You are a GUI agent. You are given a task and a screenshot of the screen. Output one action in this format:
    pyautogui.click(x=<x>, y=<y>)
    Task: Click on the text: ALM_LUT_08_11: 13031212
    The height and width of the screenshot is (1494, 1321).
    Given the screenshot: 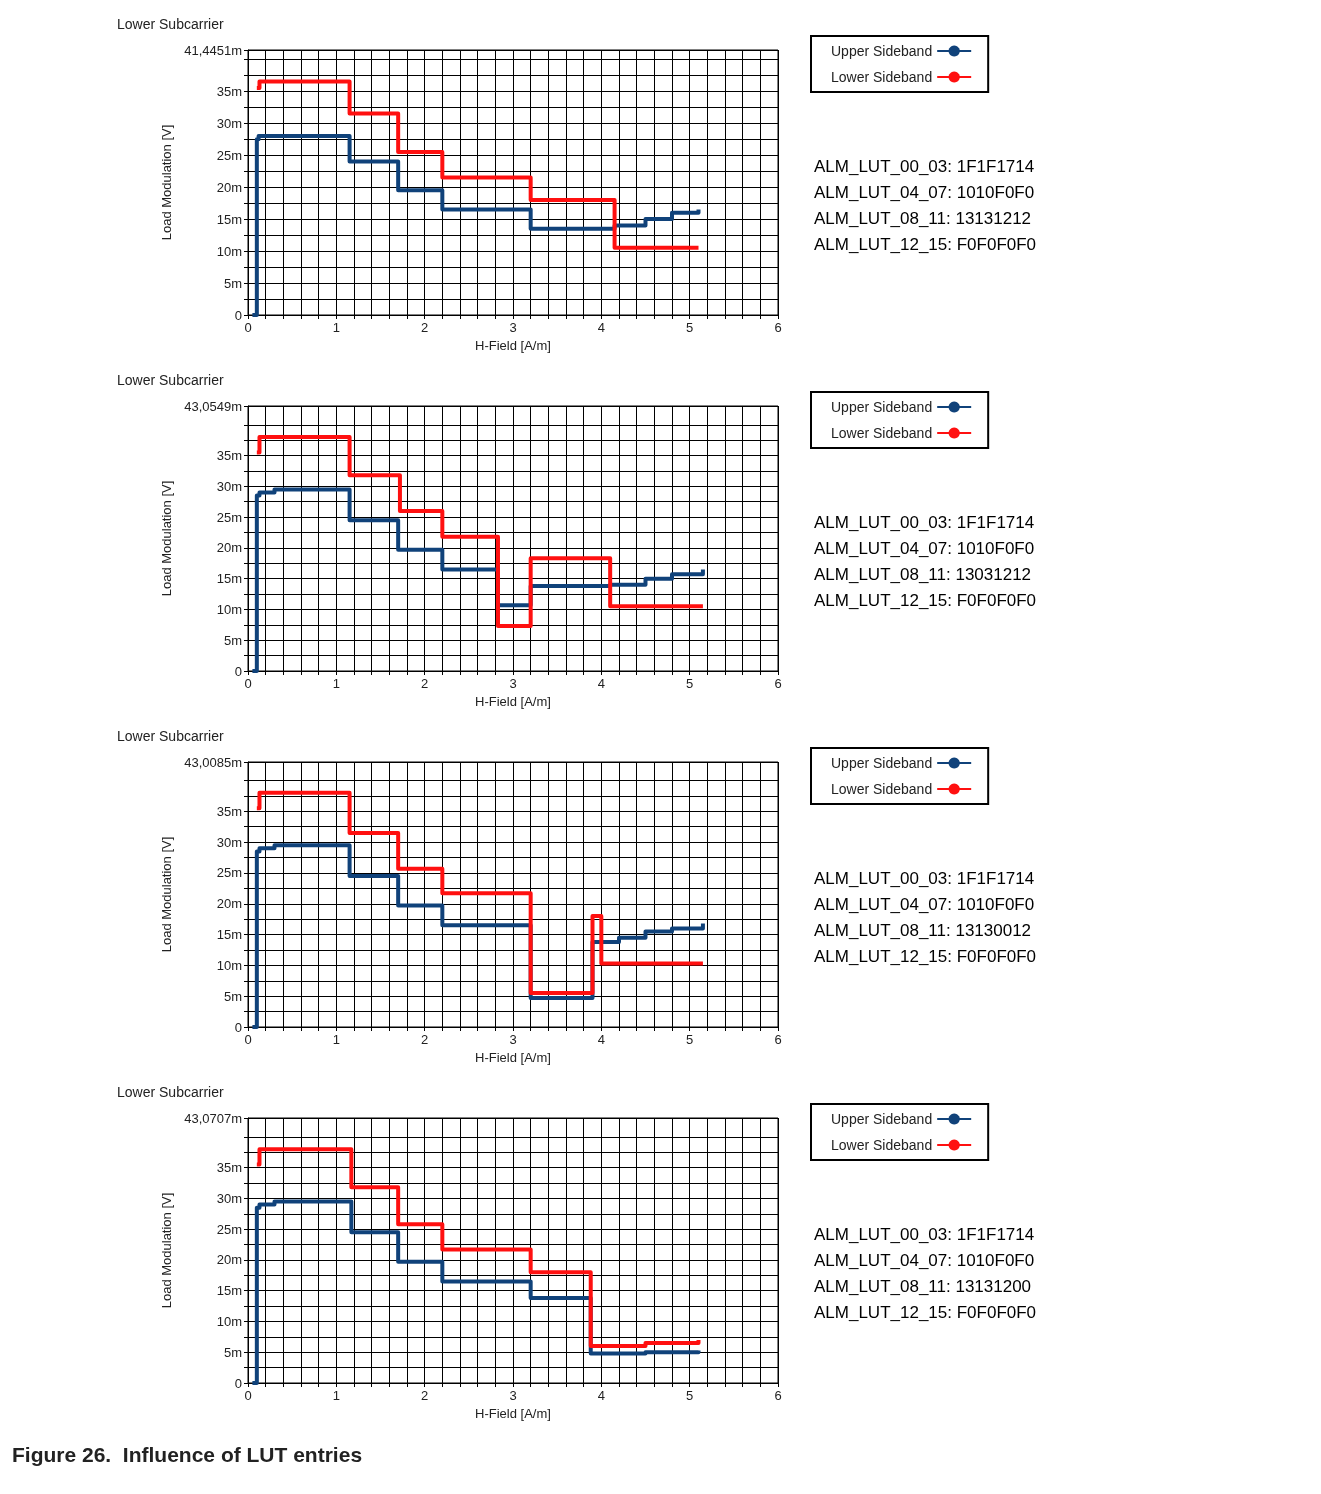 What is the action you would take?
    pyautogui.click(x=923, y=574)
    